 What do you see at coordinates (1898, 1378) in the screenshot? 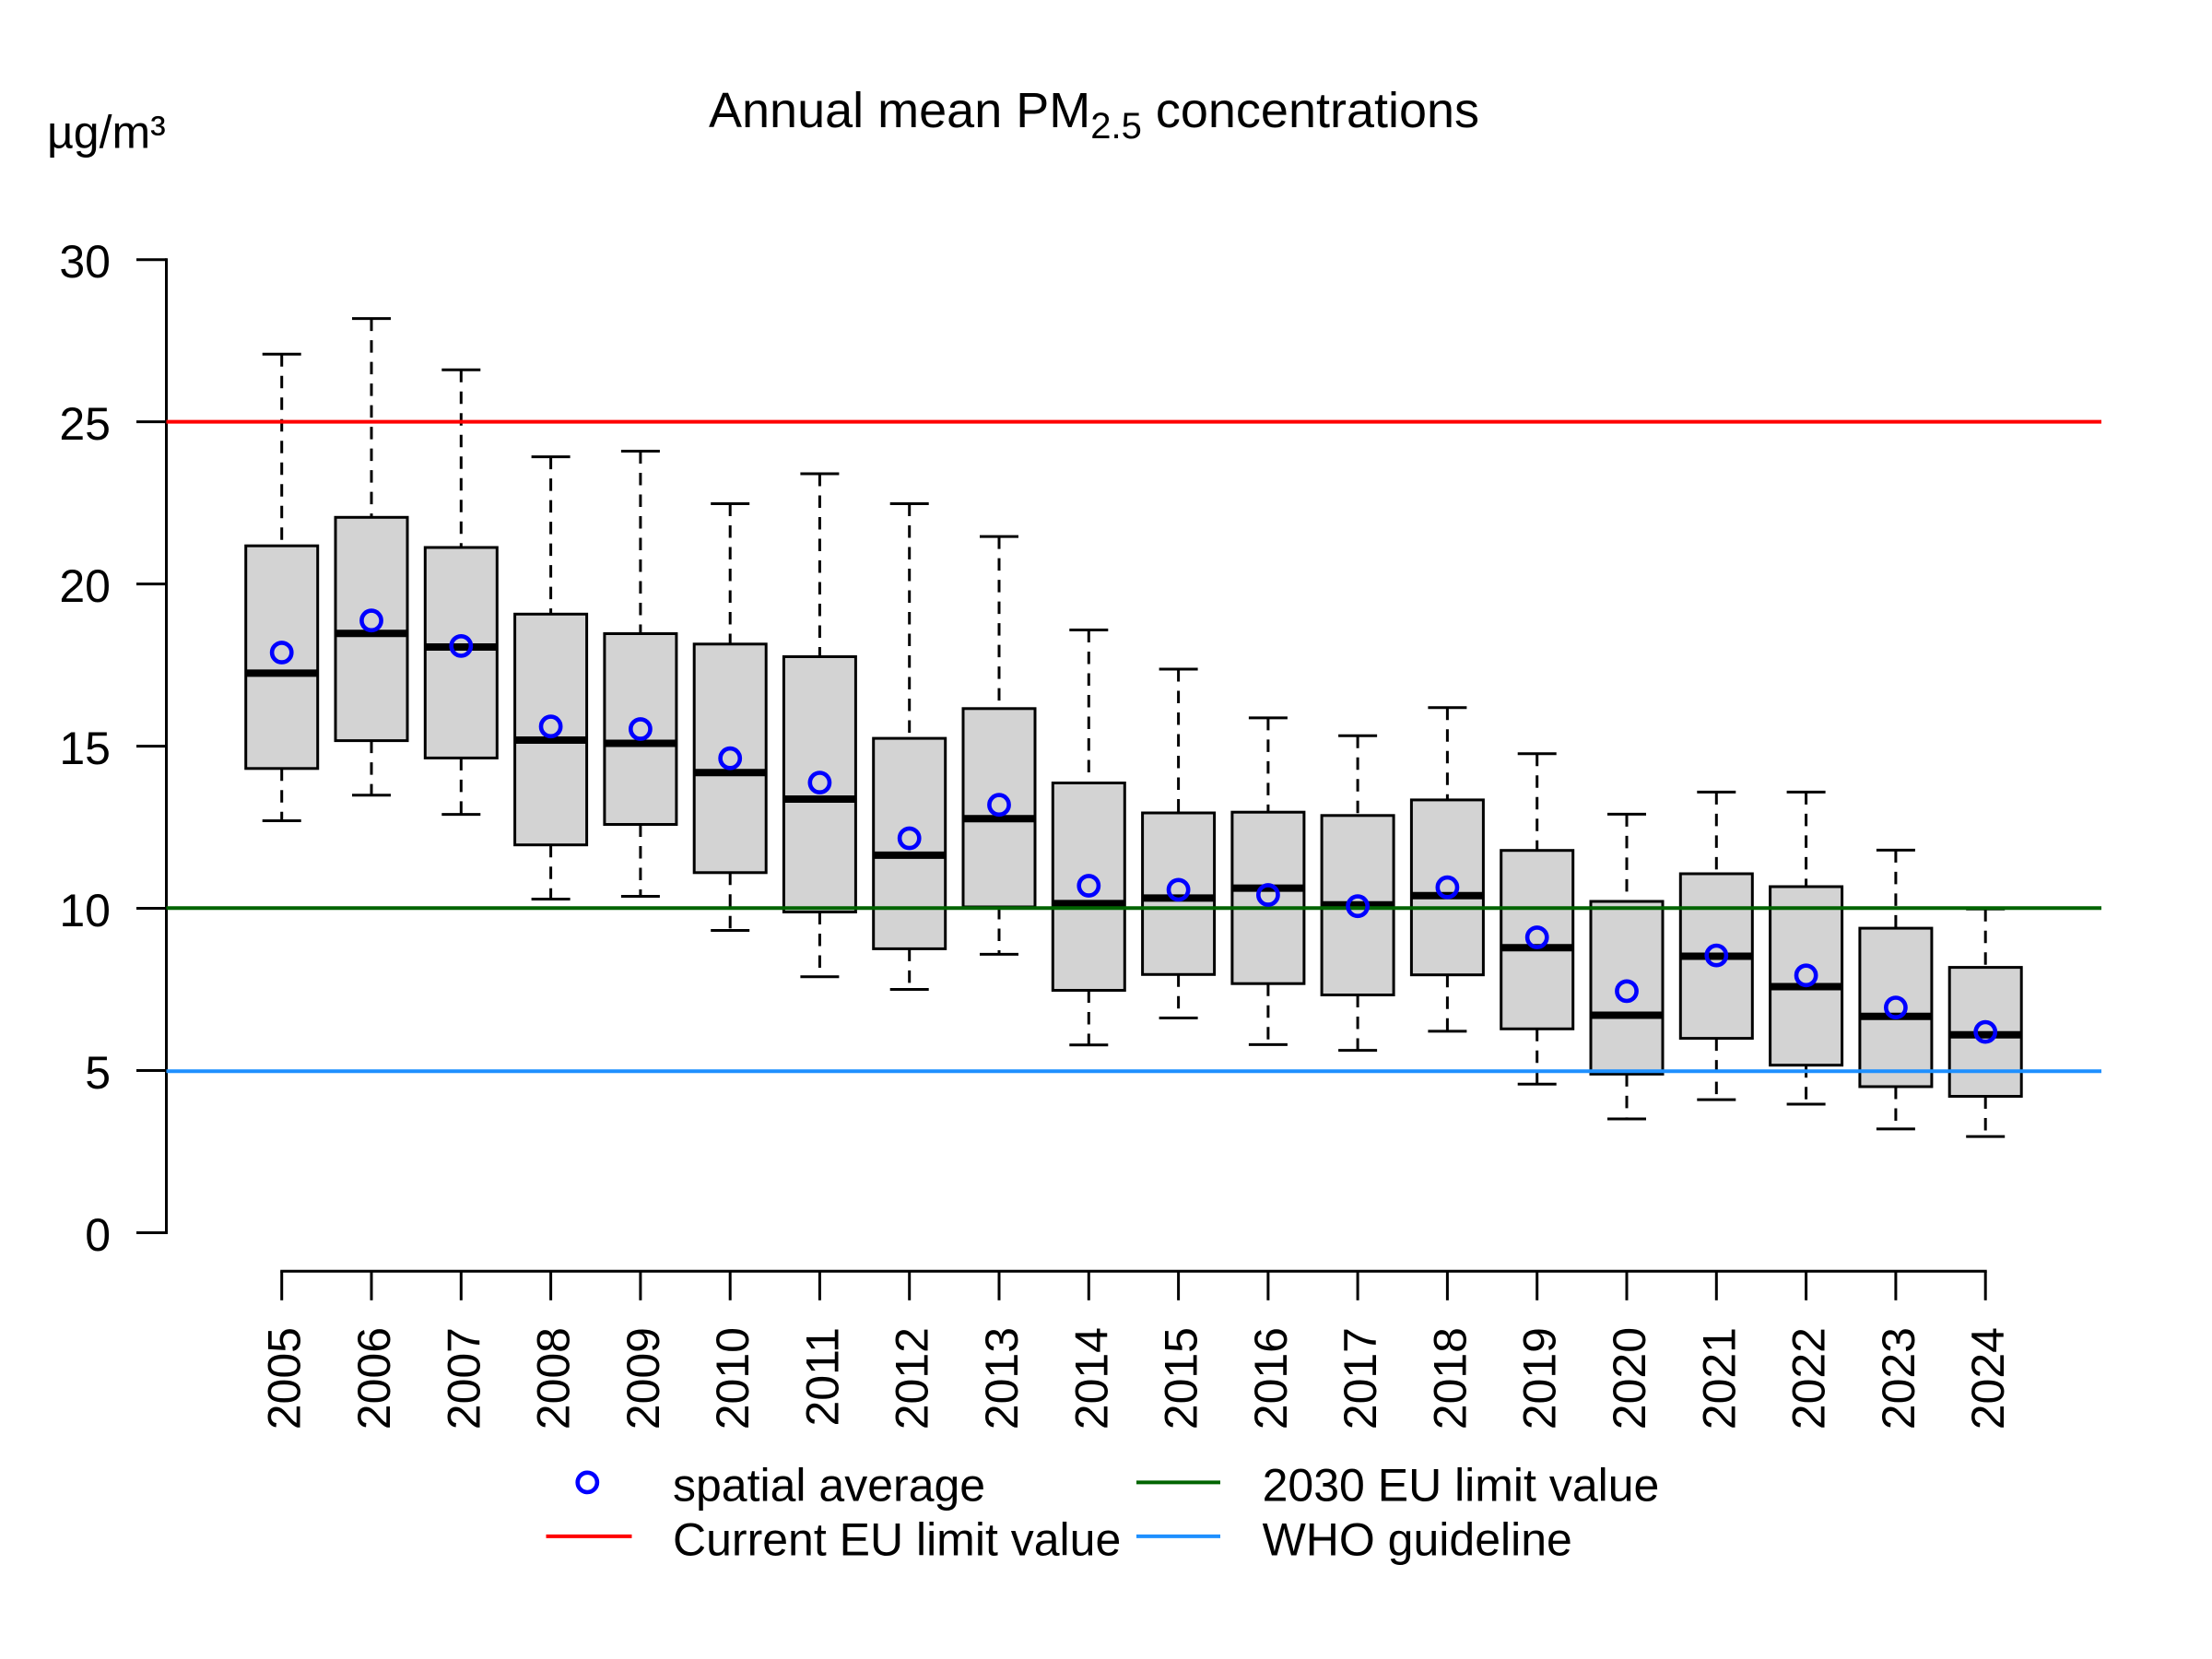
I see `svg-text: 2023` at bounding box center [1898, 1378].